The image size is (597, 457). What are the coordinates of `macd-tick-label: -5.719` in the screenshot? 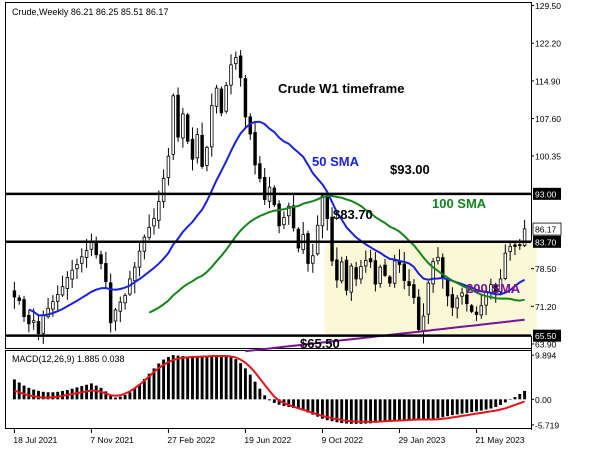 It's located at (547, 425).